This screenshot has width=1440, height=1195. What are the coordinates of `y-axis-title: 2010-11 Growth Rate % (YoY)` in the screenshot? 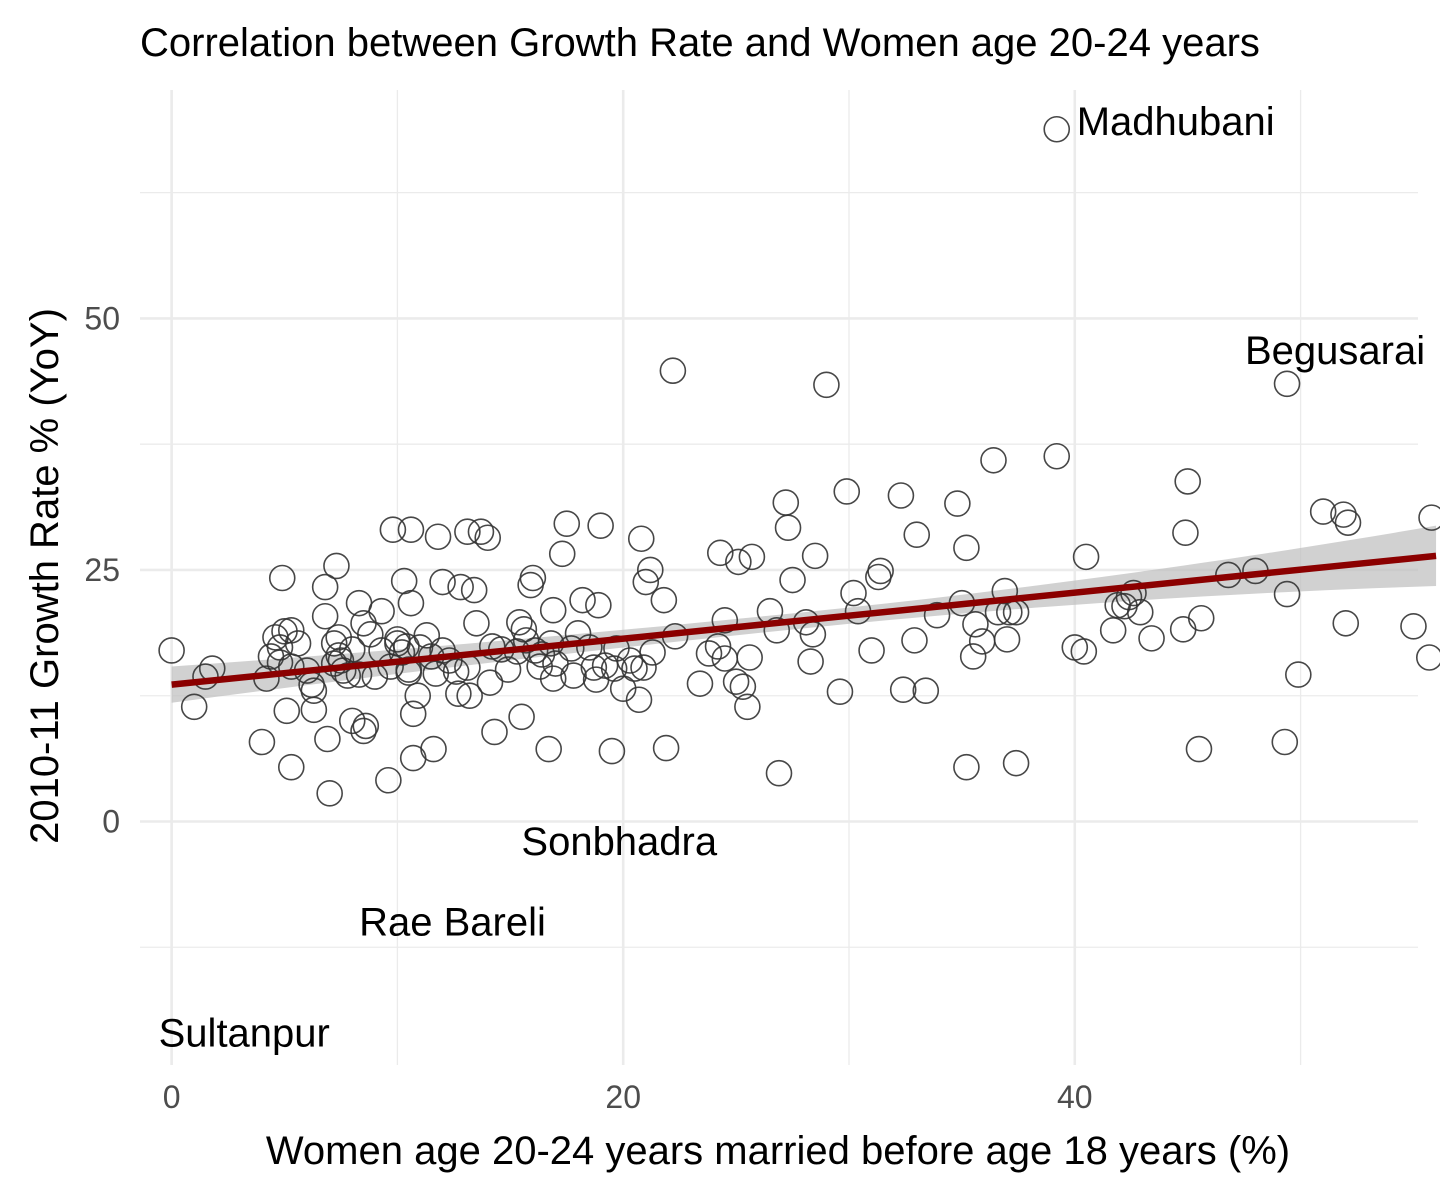 It's located at (45, 576).